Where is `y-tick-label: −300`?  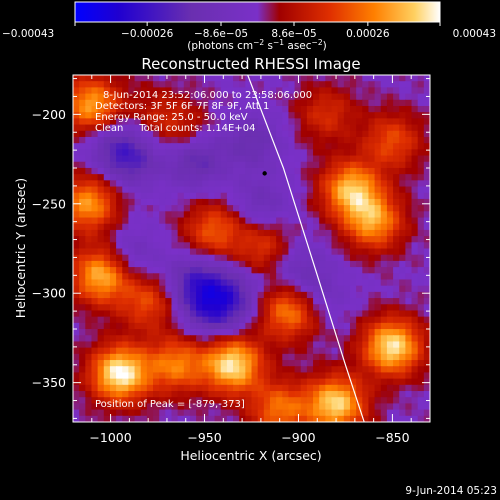
y-tick-label: −300 is located at coordinates (49, 293).